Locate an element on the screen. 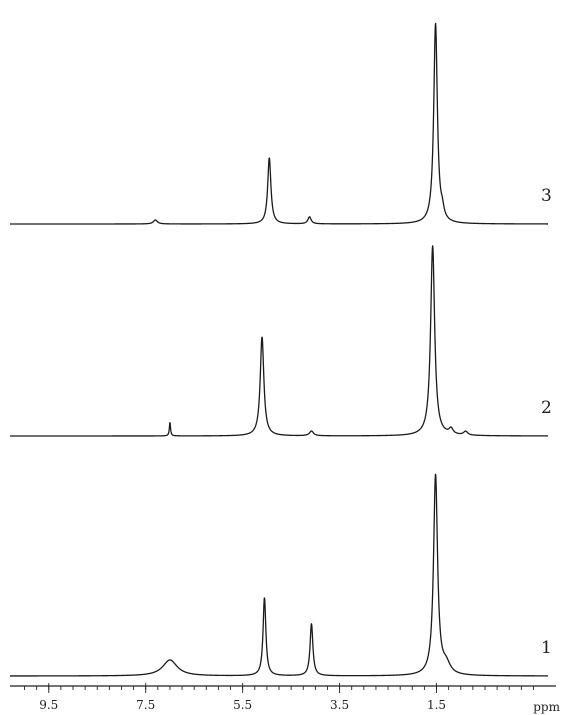 This screenshot has width=568, height=715. x-axis-unit-label: ppm is located at coordinates (546, 707).